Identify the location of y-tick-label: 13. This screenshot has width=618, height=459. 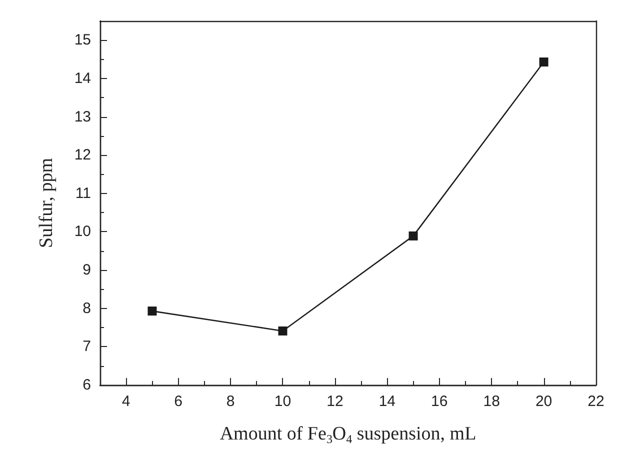
(82, 117).